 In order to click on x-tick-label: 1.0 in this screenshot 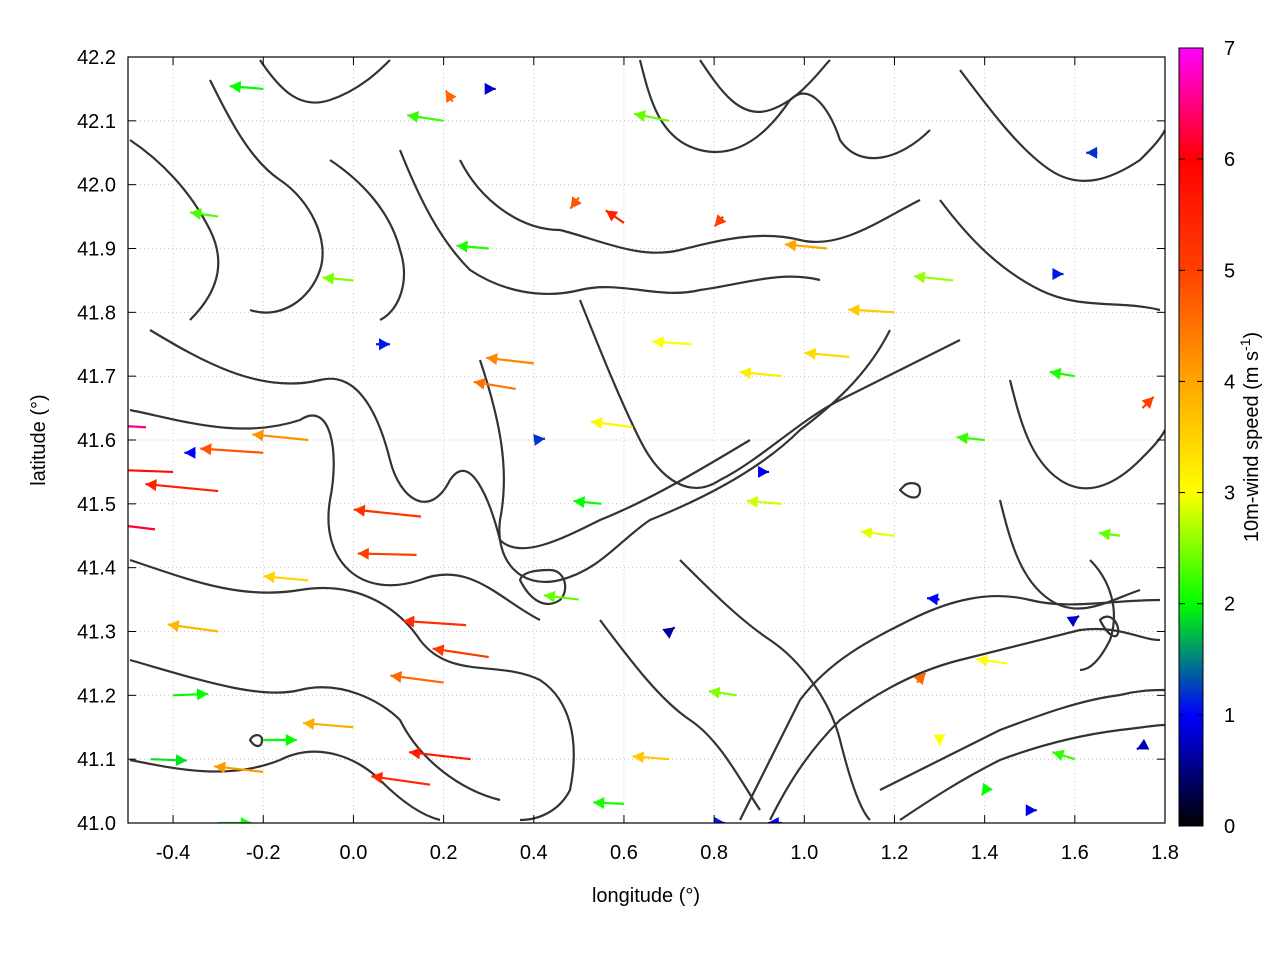, I will do `click(804, 853)`.